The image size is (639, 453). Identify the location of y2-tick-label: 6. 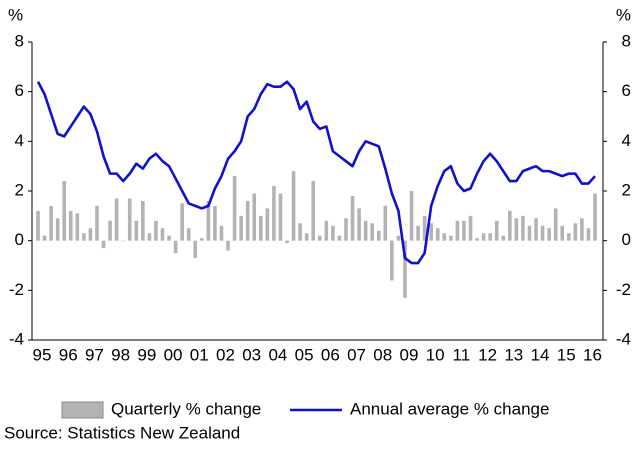
(626, 90).